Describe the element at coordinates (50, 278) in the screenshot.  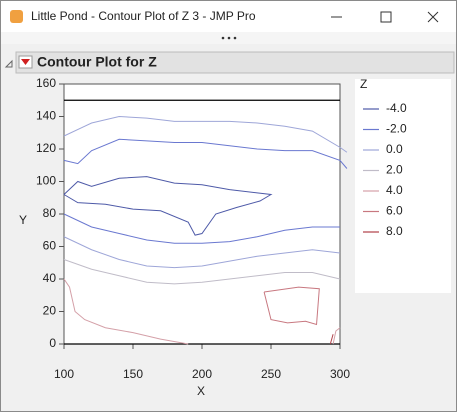
I see `y-tick-label: 40` at that location.